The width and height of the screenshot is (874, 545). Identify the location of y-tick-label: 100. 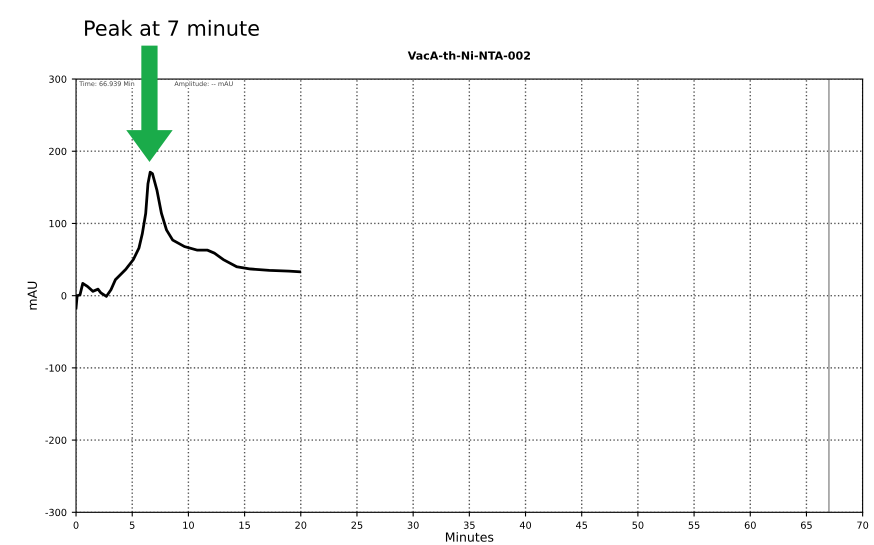
(58, 224).